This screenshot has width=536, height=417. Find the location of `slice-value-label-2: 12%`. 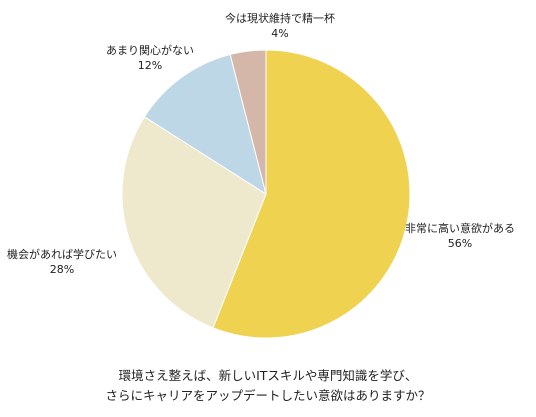

slice-value-label-2: 12% is located at coordinates (150, 65).